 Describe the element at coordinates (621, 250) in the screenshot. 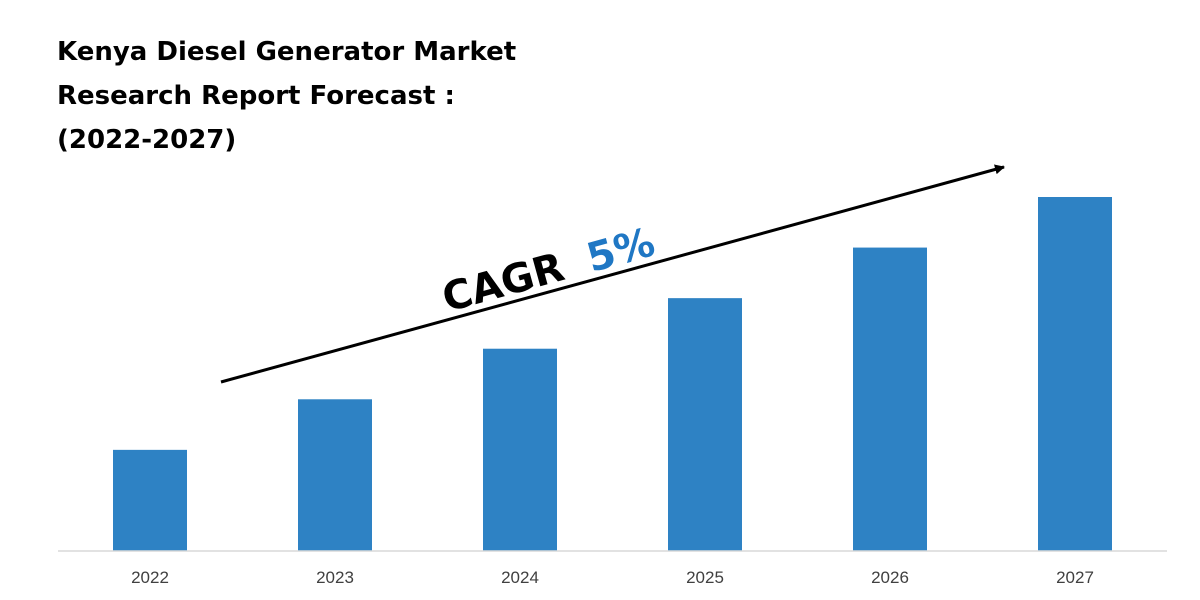

I see `cagr-value: 5%` at that location.